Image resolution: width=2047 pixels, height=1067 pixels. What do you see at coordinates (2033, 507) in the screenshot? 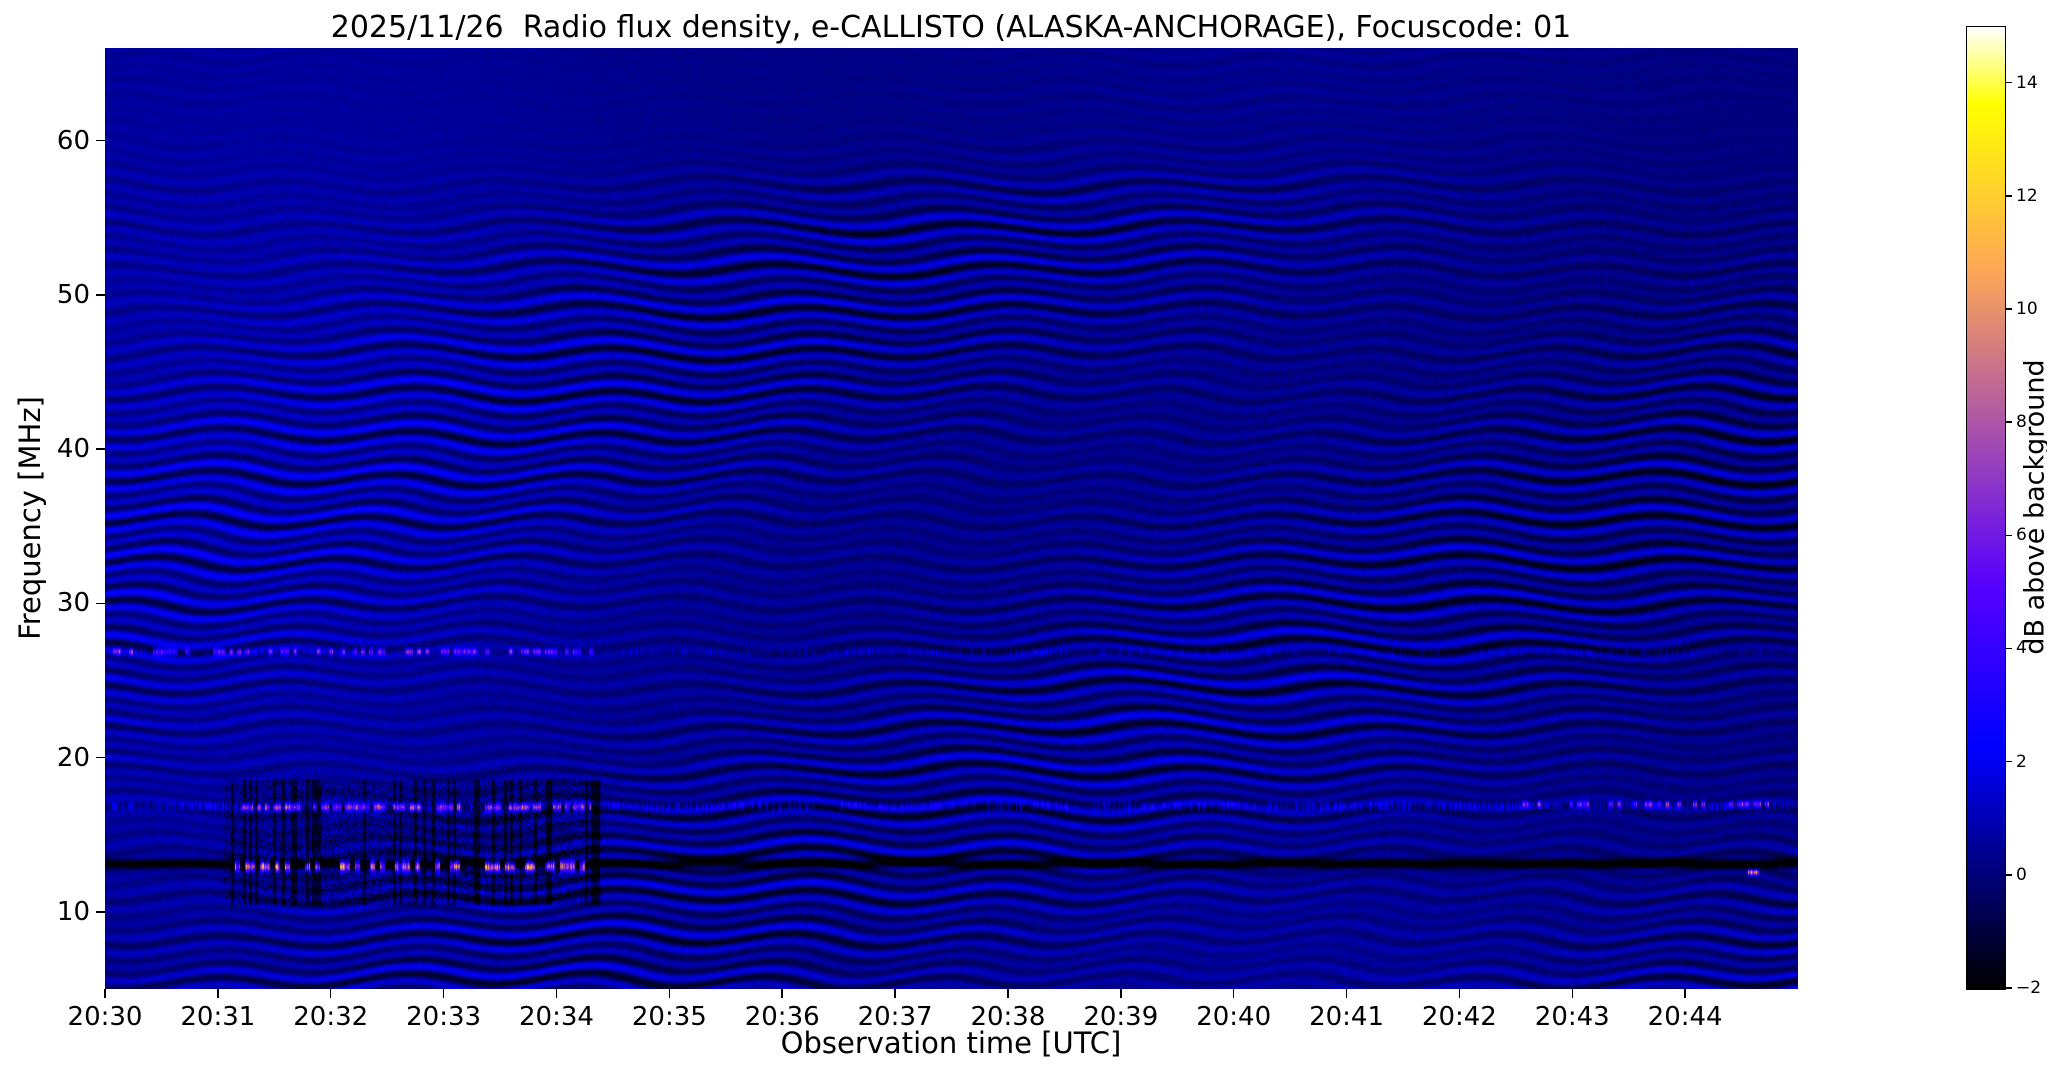
I see `colorbar-label: dB above background` at bounding box center [2033, 507].